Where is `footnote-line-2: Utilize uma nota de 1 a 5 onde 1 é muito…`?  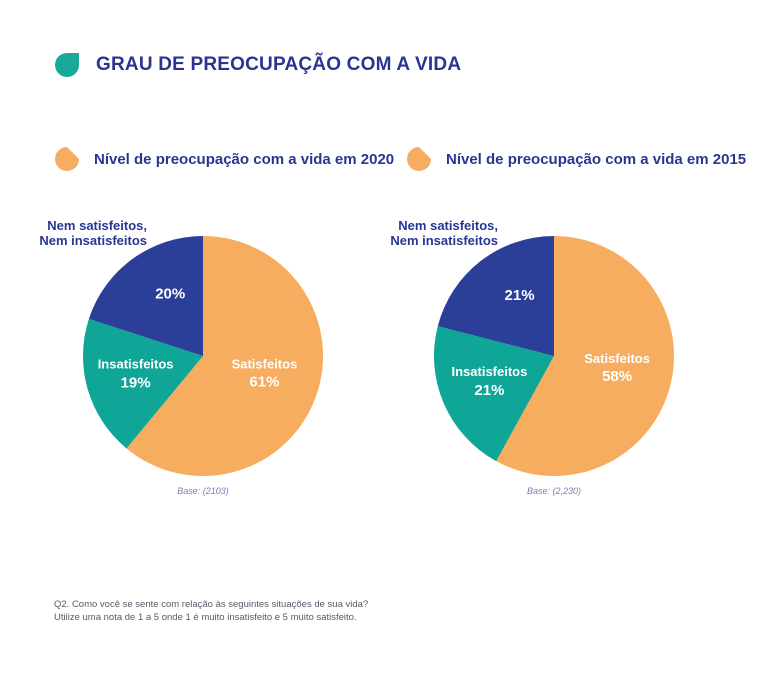 footnote-line-2: Utilize uma nota de 1 a 5 onde 1 é muito… is located at coordinates (205, 617).